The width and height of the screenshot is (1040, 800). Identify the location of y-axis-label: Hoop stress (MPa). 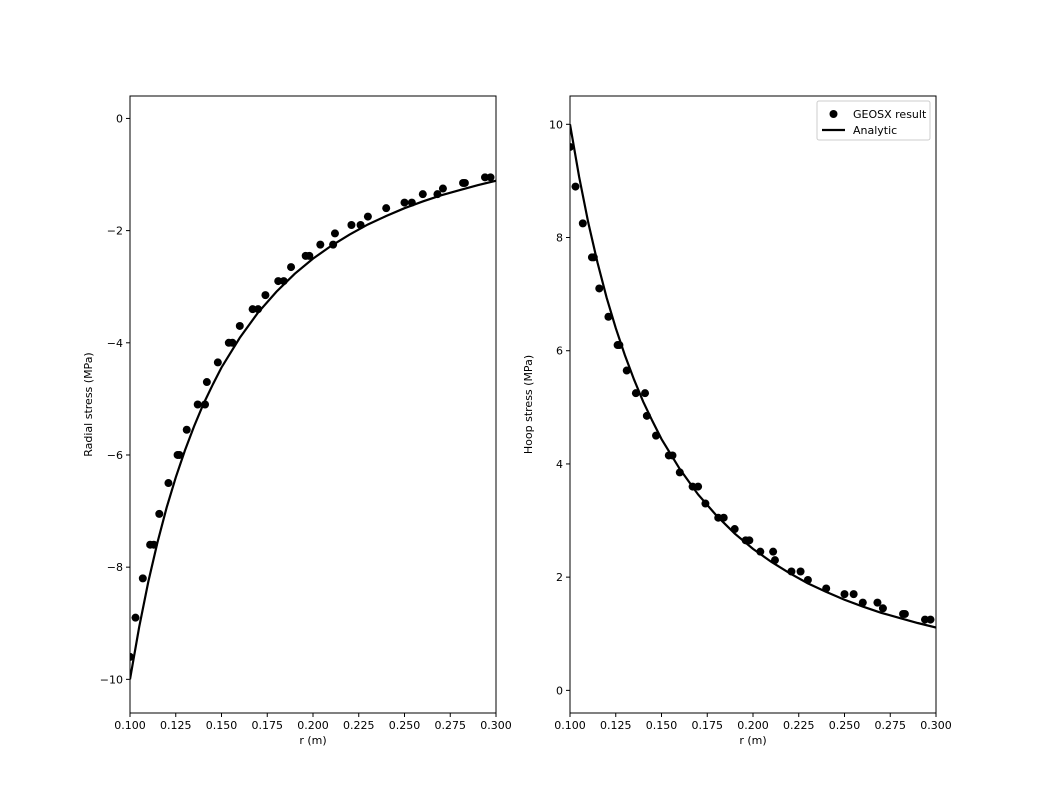
(528, 404).